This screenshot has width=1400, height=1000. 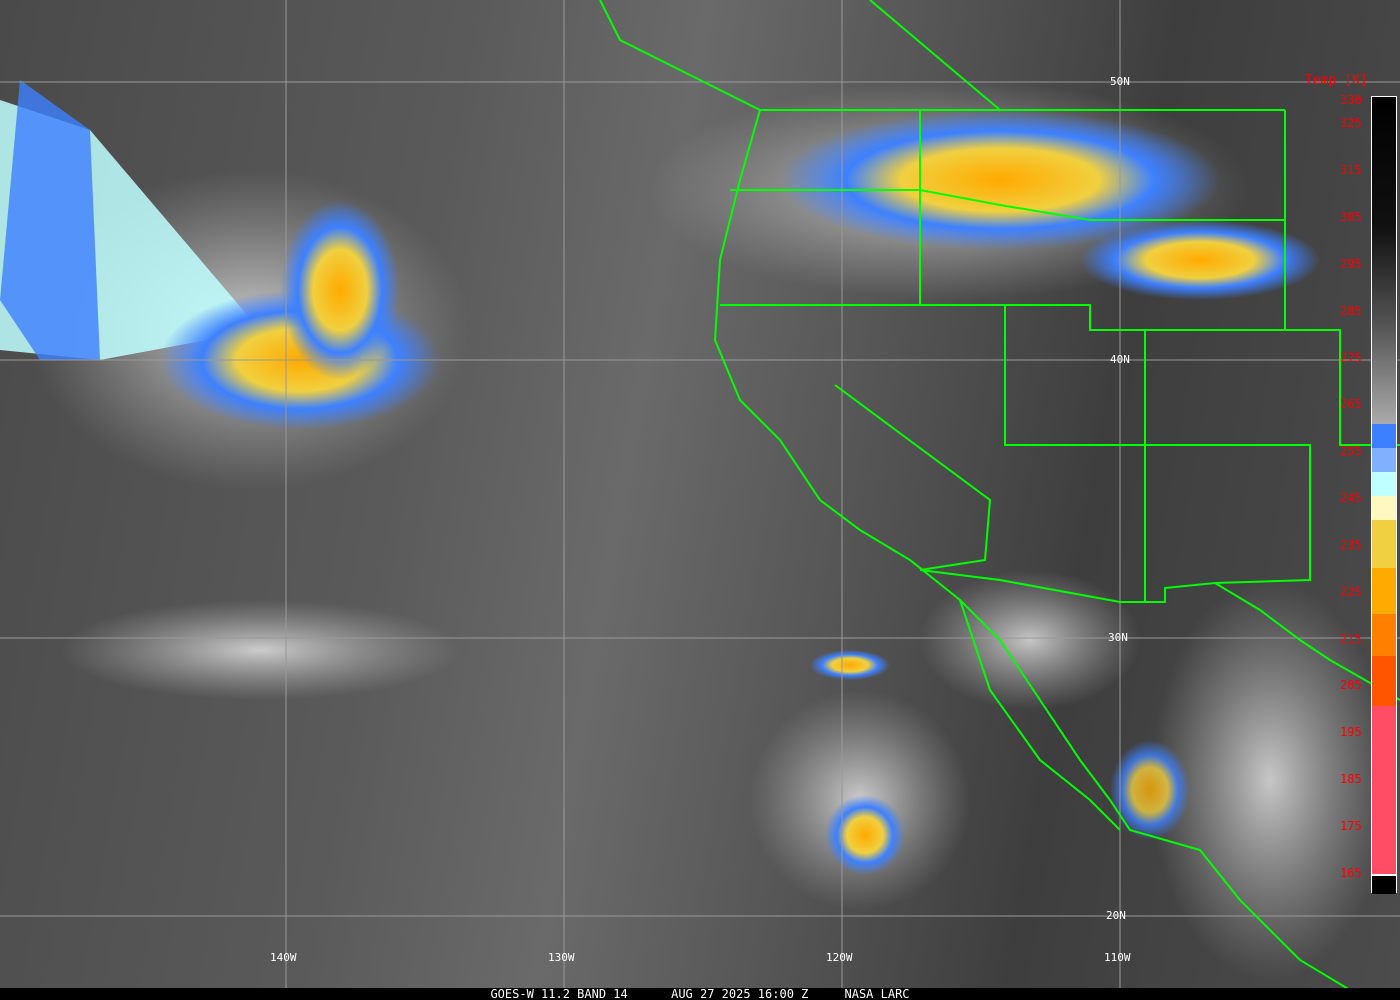 What do you see at coordinates (1351, 404) in the screenshot?
I see `colorbar-tick-label: 265` at bounding box center [1351, 404].